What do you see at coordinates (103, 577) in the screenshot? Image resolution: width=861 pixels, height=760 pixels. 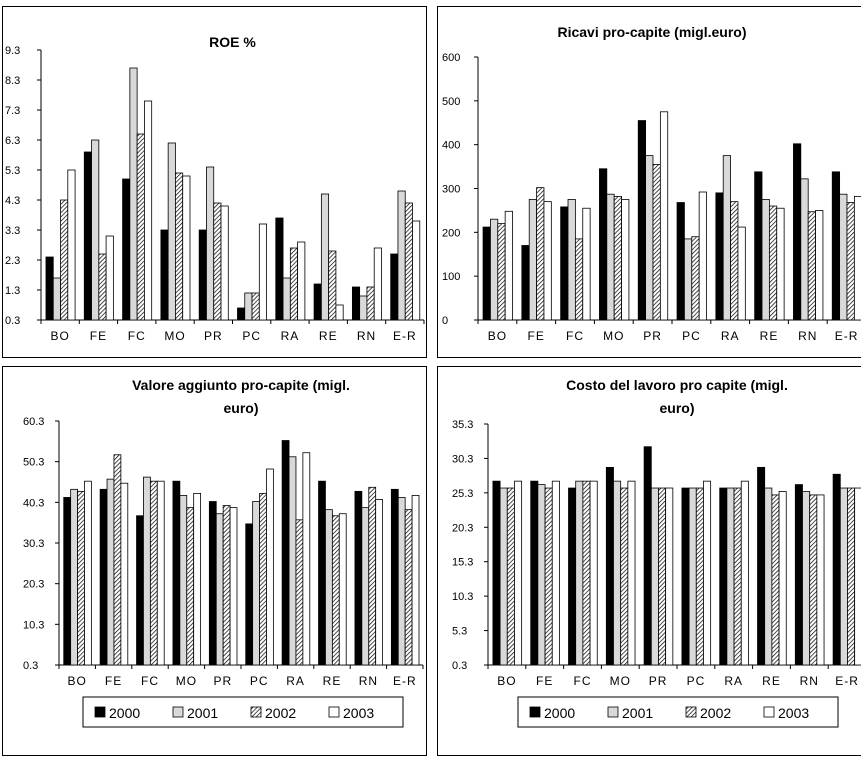 I see `bar-2000-FE` at bounding box center [103, 577].